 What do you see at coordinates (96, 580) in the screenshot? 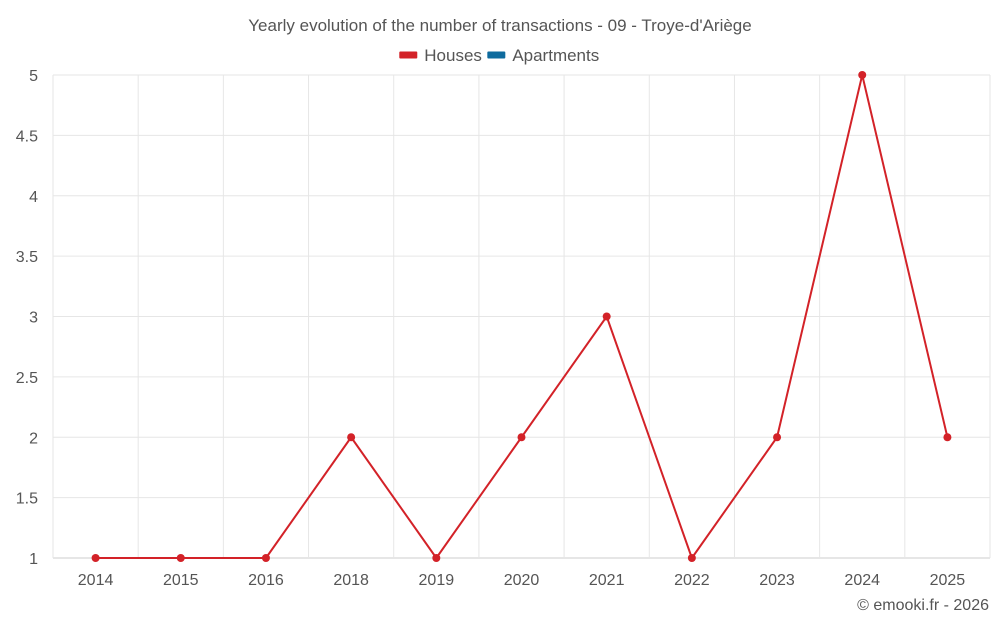
I see `x-tick-label: 2014` at bounding box center [96, 580].